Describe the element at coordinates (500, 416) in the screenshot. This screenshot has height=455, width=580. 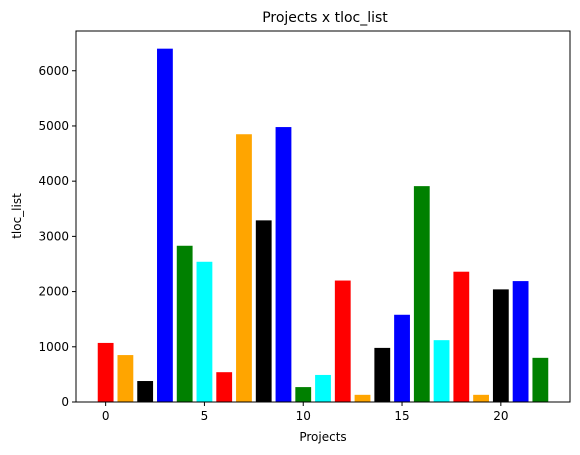
I see `x-tick-label-20: 20` at that location.